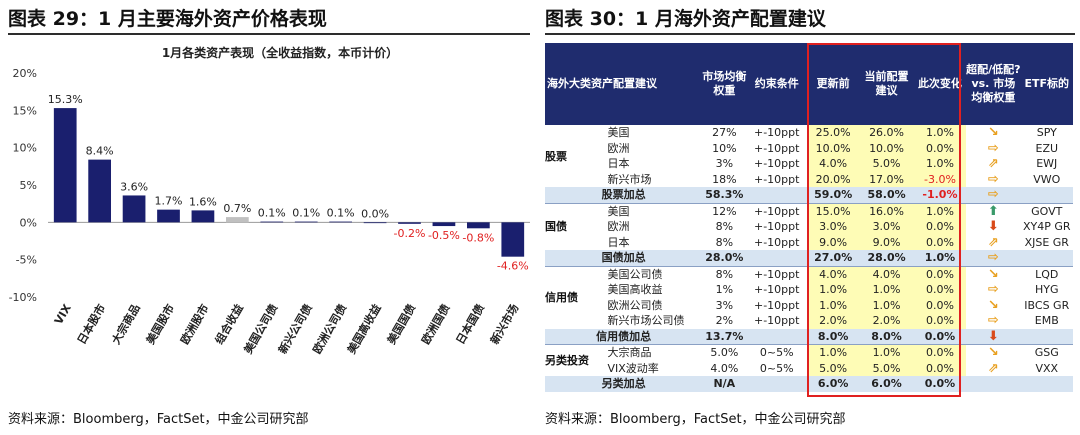  I want to click on market-weight: 3%, so click(724, 164).